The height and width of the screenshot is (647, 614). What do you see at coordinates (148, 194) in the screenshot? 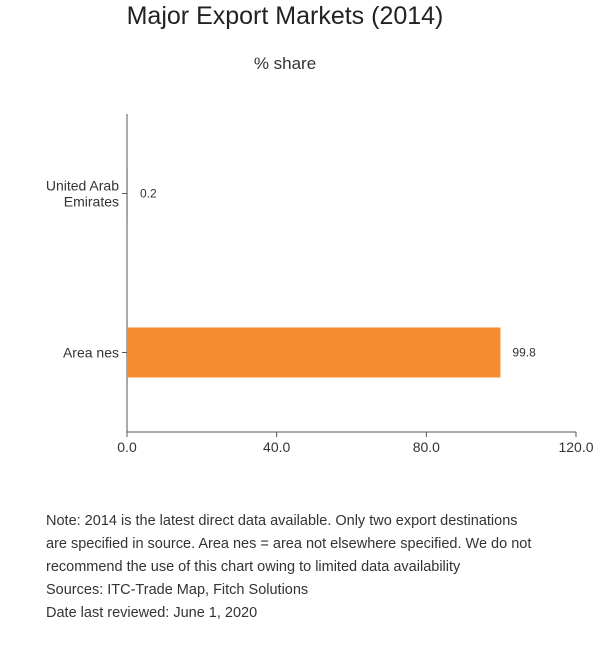
I see `data-label: 0.2` at bounding box center [148, 194].